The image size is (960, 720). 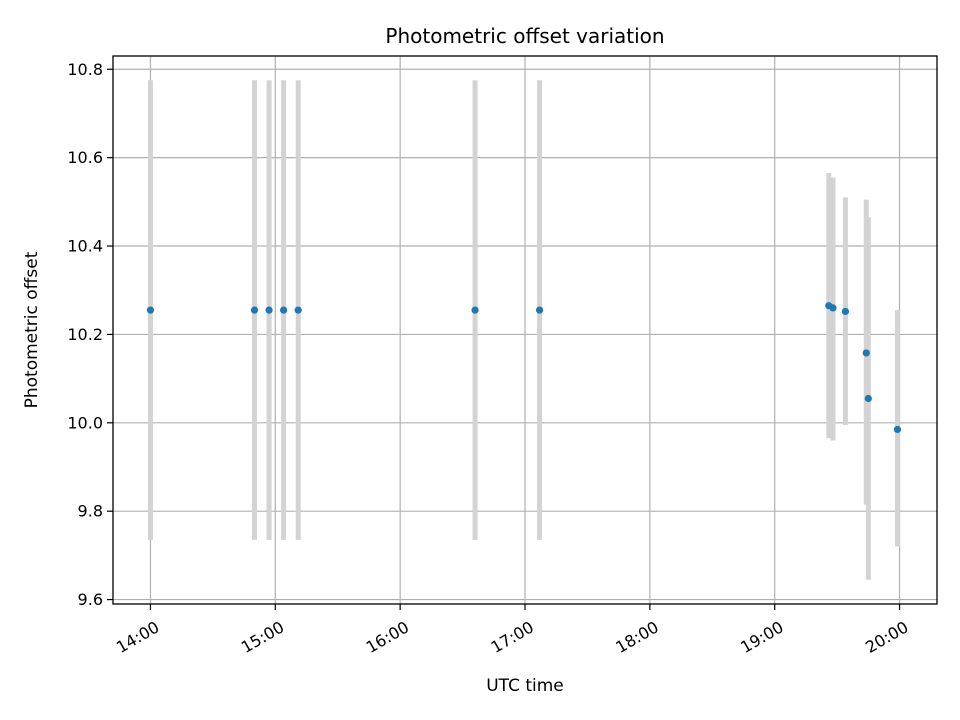 I want to click on y-tick-label: 10.8, so click(x=85, y=69).